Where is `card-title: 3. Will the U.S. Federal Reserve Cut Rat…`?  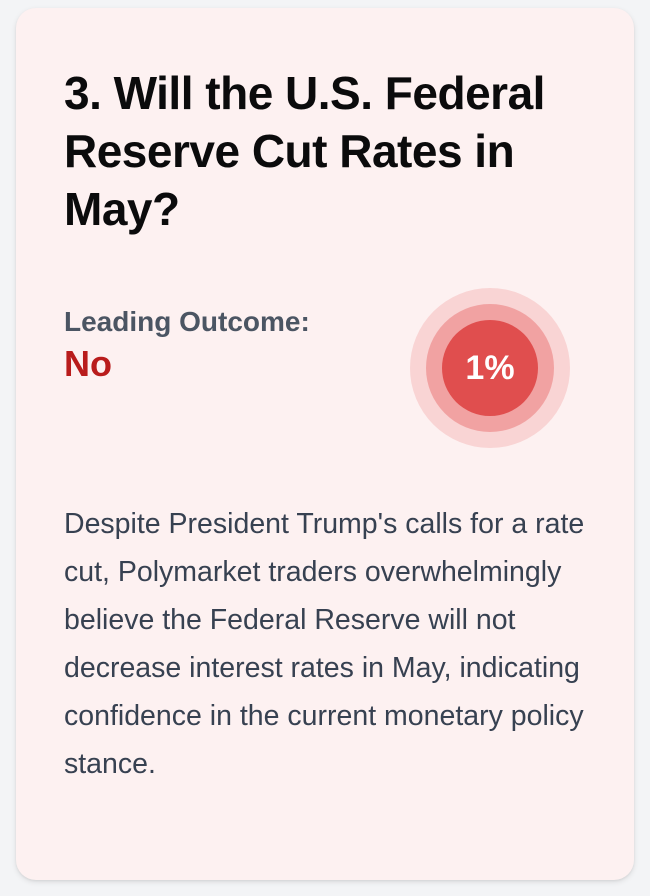
card-title: 3. Will the U.S. Federal Reserve Cut Rat… is located at coordinates (304, 151).